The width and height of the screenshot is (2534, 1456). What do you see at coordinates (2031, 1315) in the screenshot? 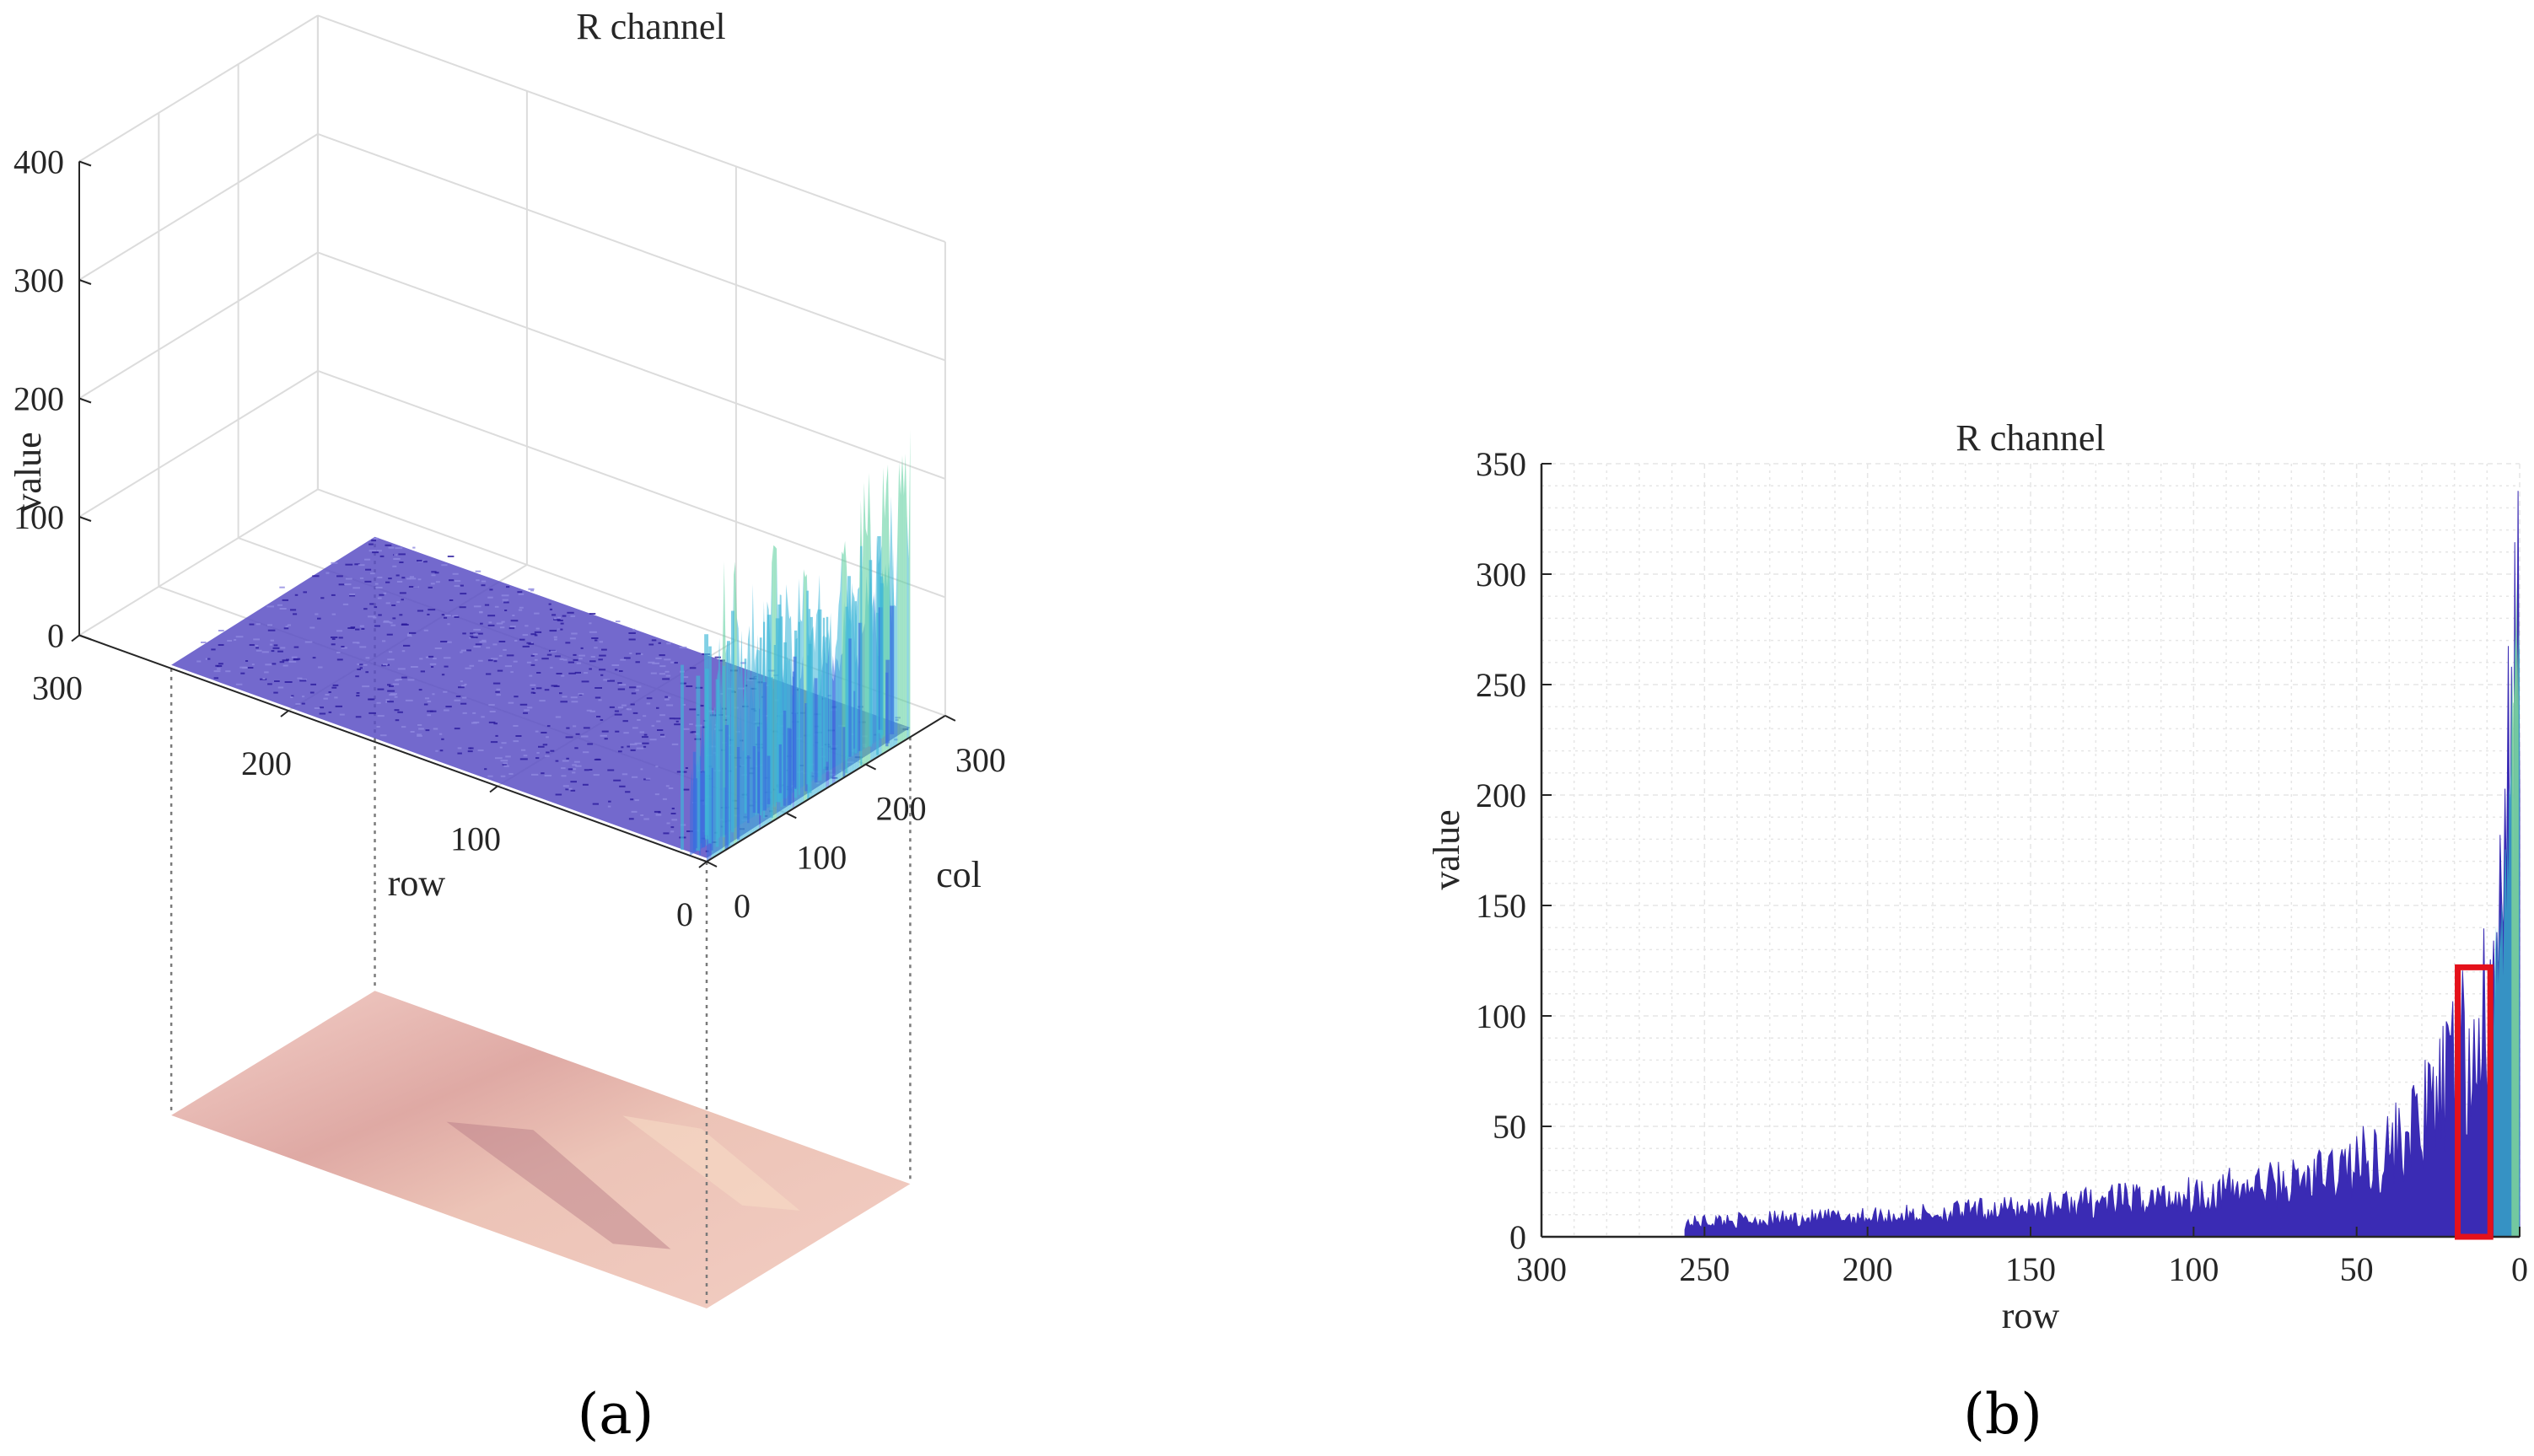
I see `panel-b-xlabel: row` at bounding box center [2031, 1315].